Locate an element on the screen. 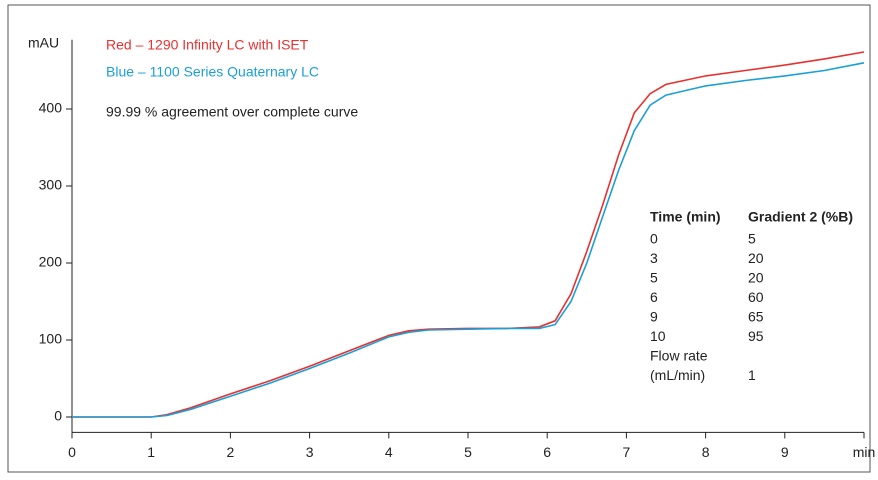 This screenshot has width=878, height=480. x-tick-label: 7 is located at coordinates (627, 452).